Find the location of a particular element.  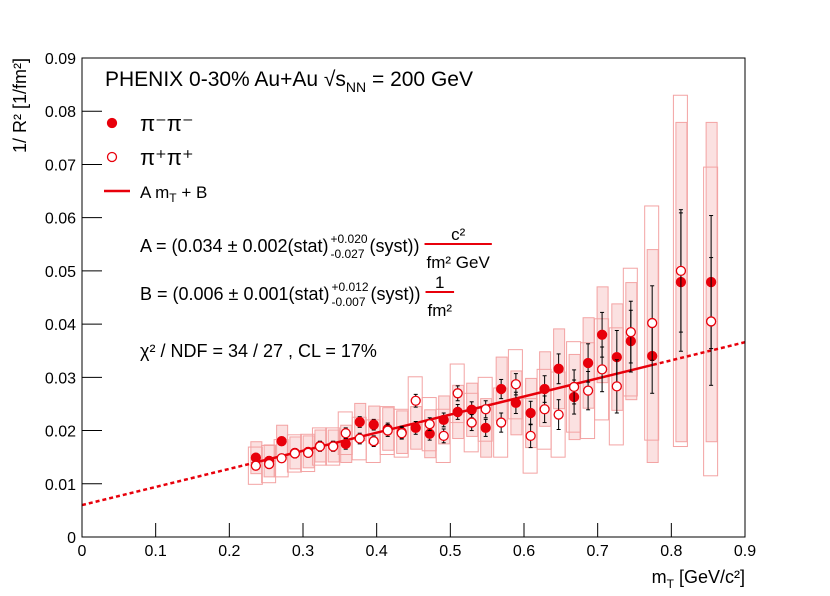

annotation-numerator: 1 is located at coordinates (439, 282).